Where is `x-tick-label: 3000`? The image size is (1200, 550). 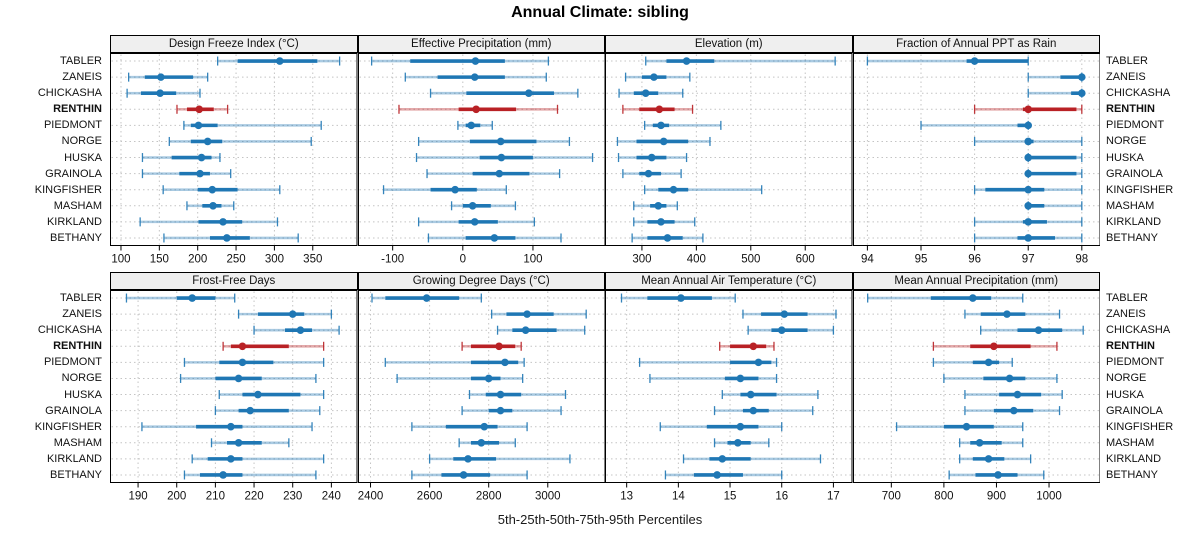
x-tick-label: 3000 is located at coordinates (547, 497).